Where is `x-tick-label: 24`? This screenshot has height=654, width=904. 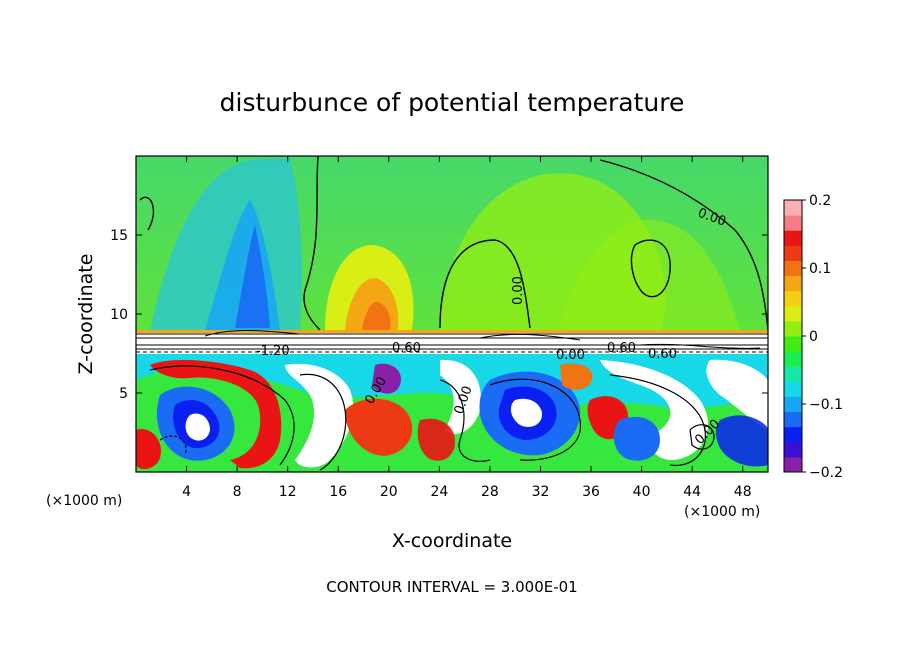
x-tick-label: 24 is located at coordinates (439, 492).